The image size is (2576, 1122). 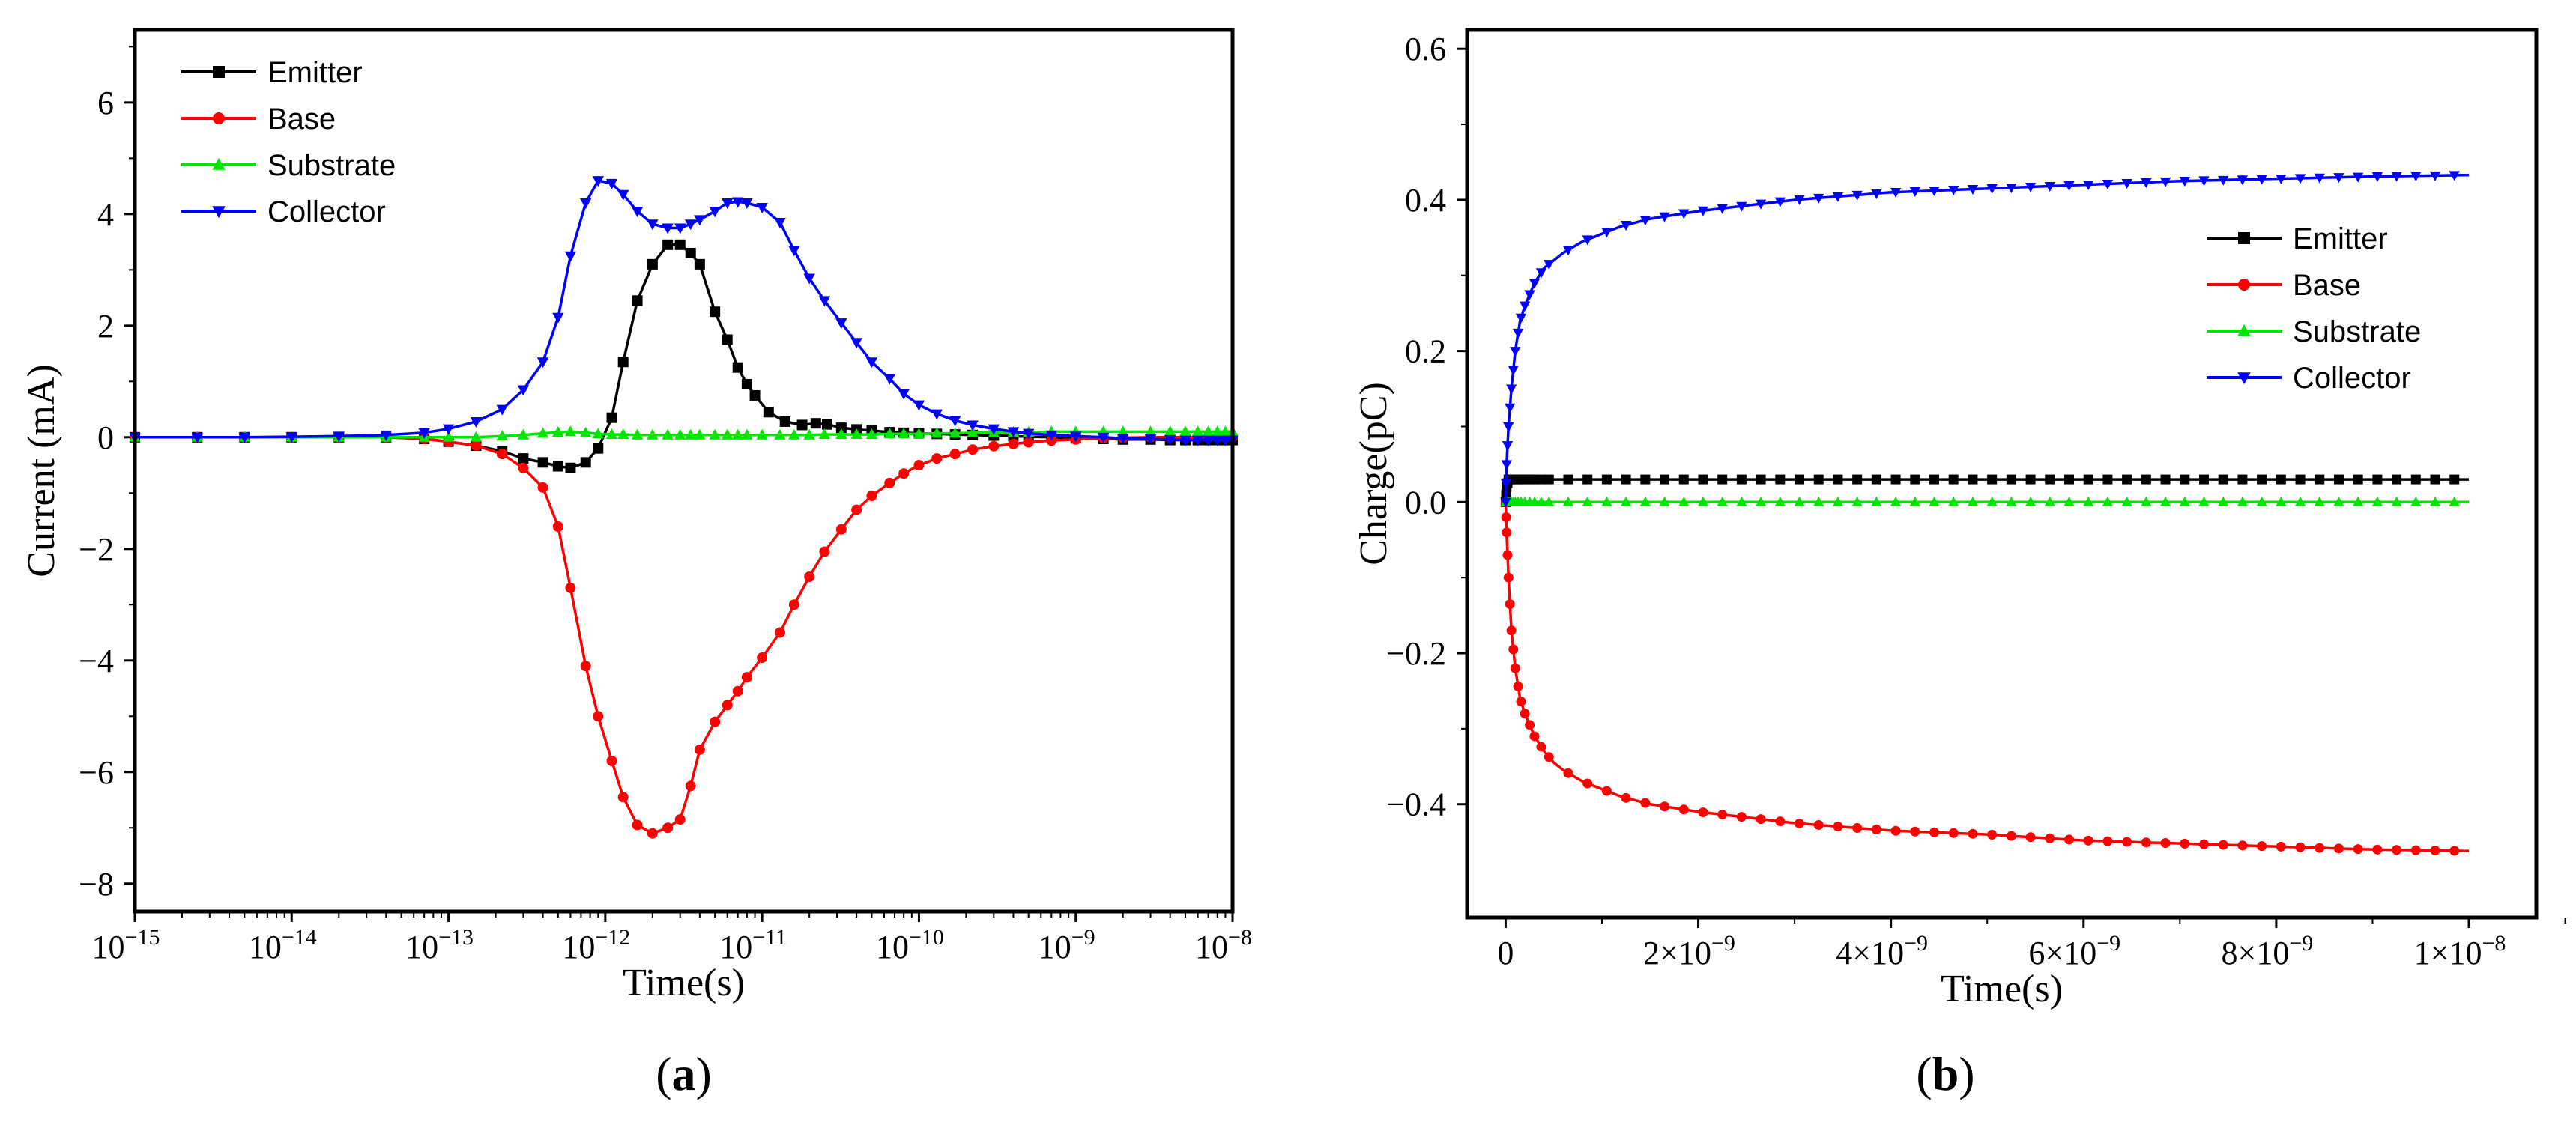 What do you see at coordinates (301, 120) in the screenshot?
I see `legend-label-base: Base` at bounding box center [301, 120].